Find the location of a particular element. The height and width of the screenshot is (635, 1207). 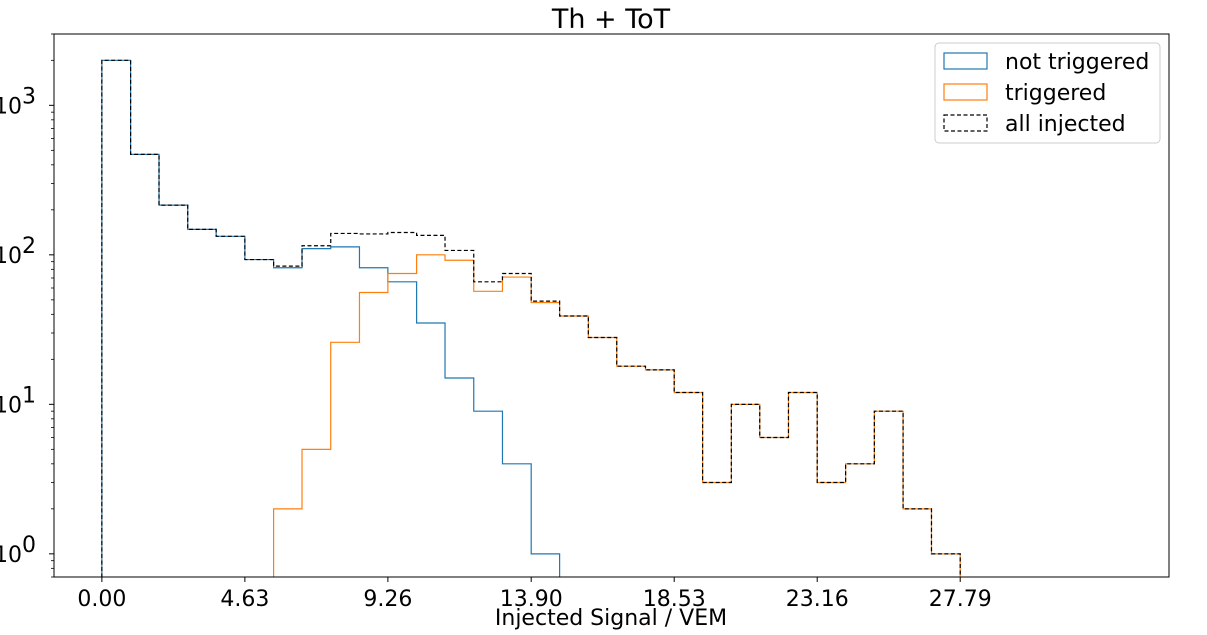

x-tick-label: 0.00 is located at coordinates (101, 599).